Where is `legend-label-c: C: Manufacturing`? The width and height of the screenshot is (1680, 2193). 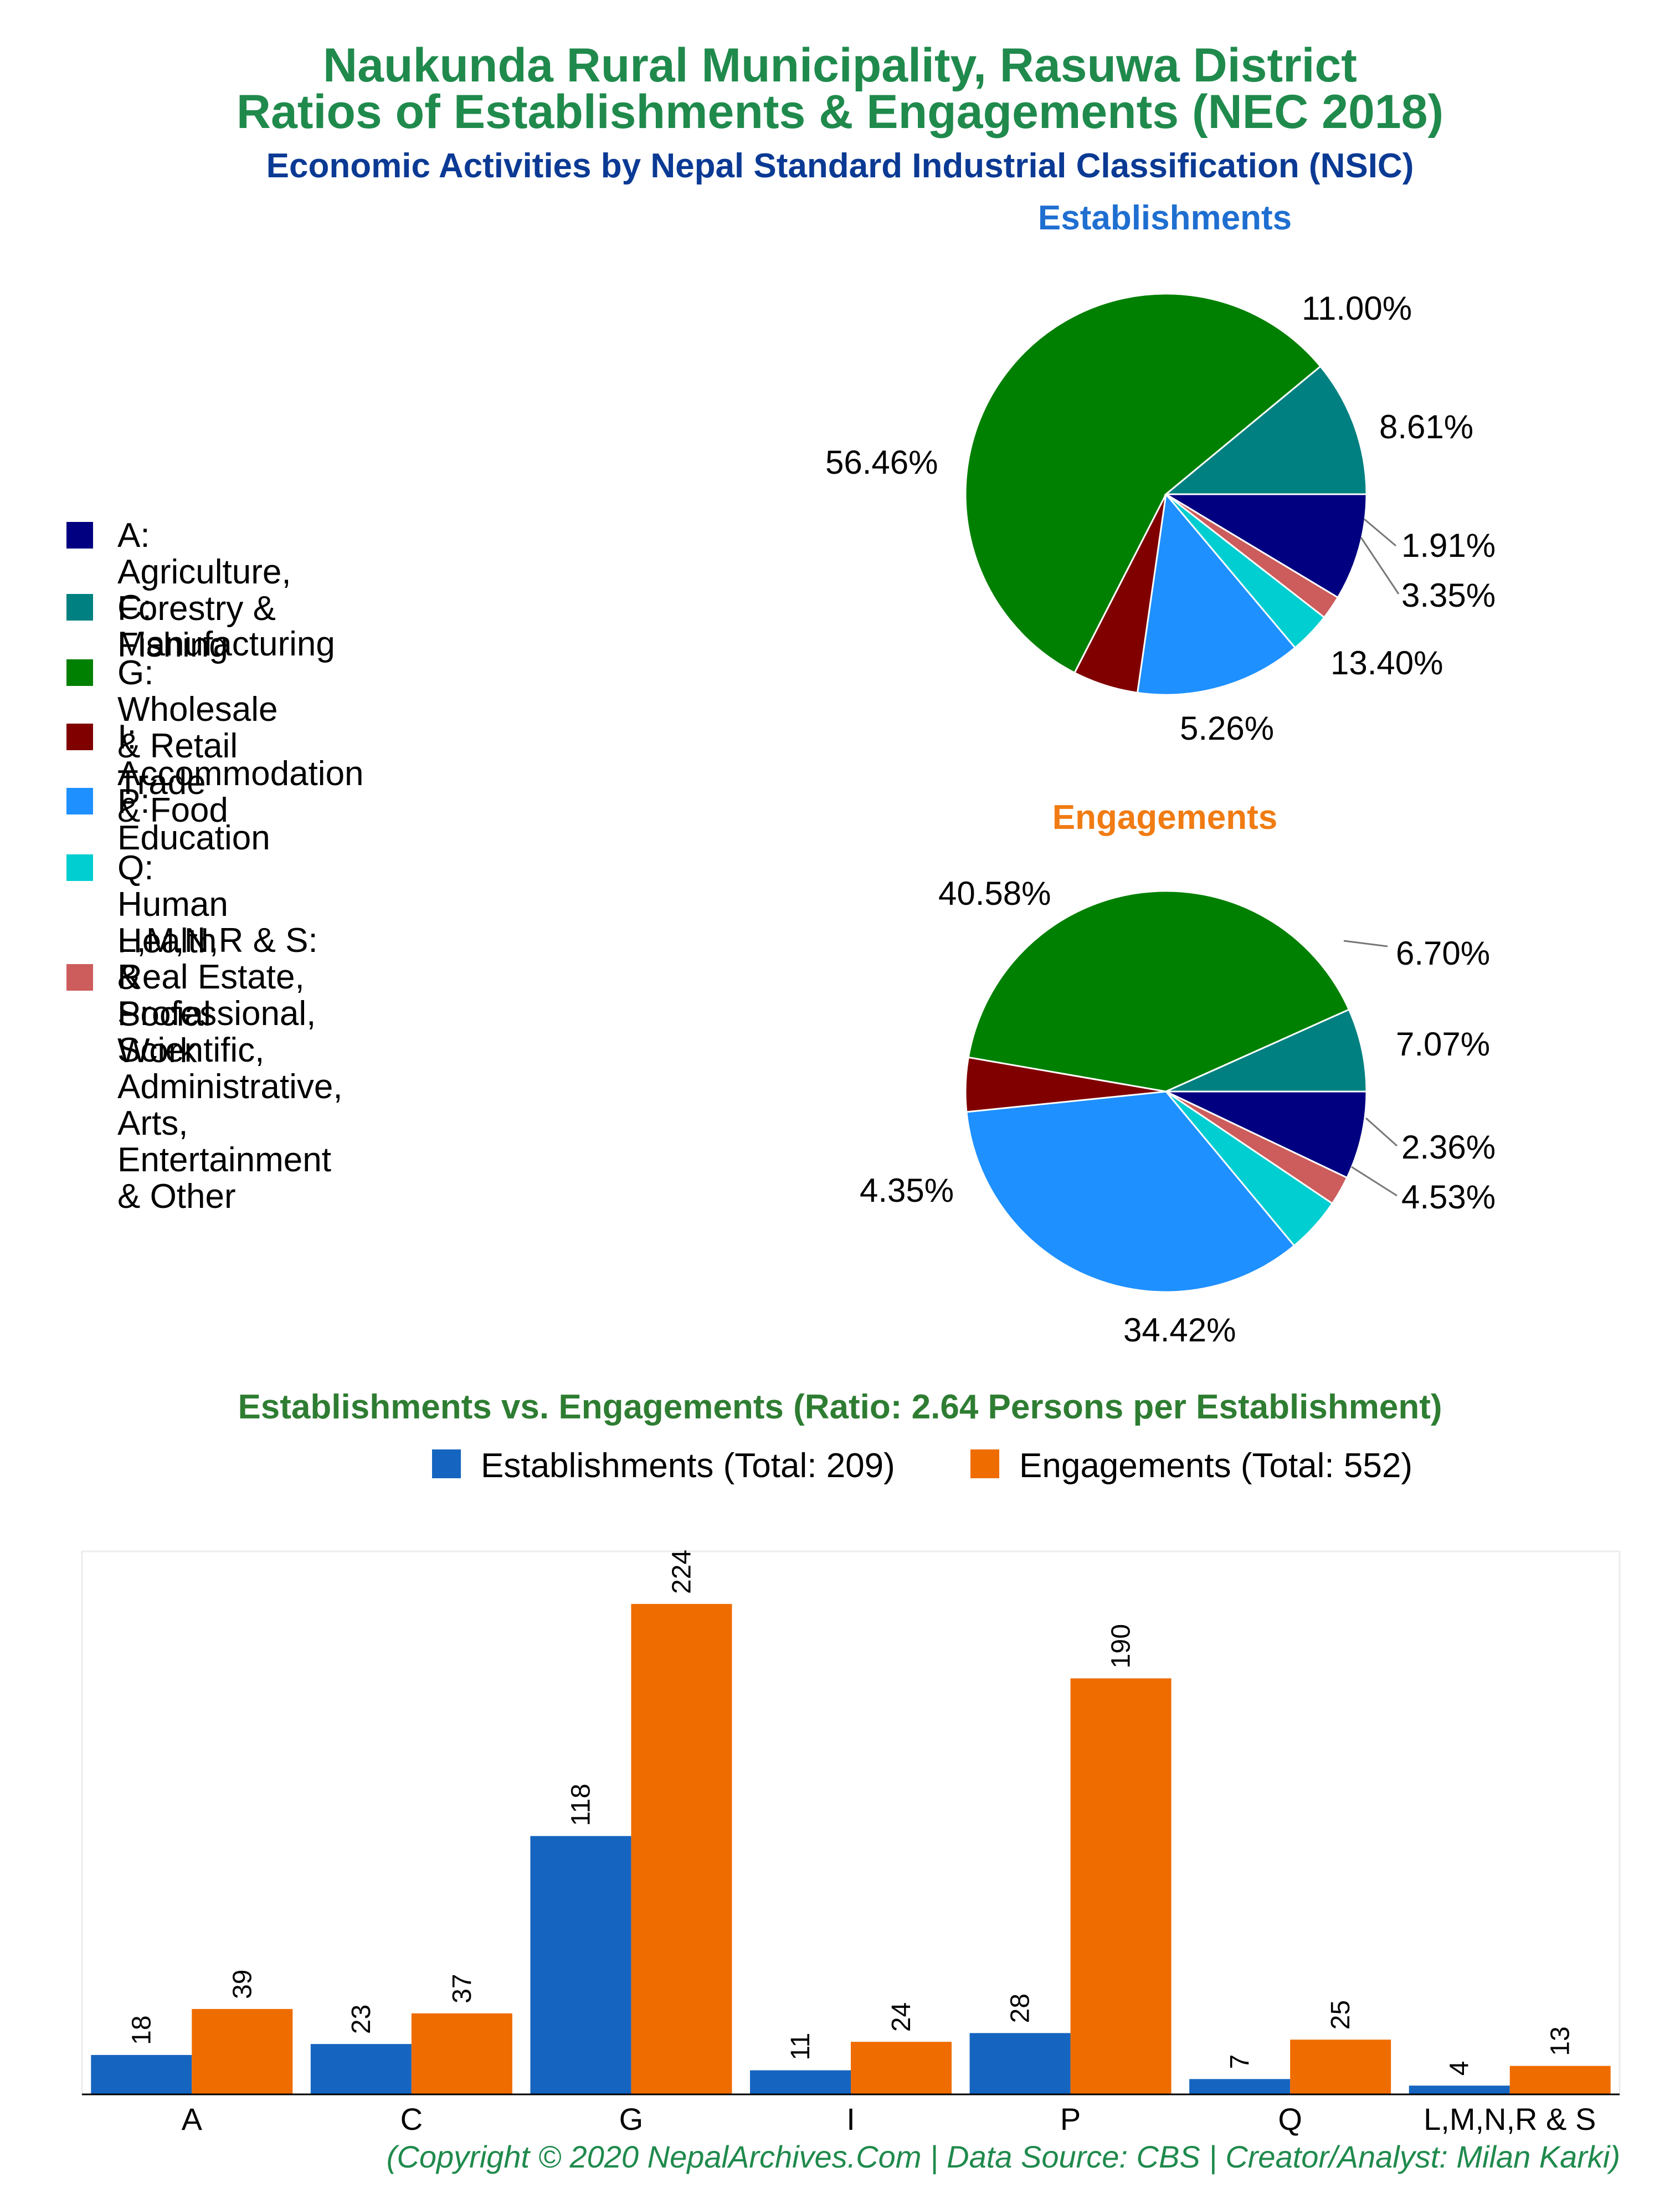 legend-label-c: C: Manufacturing is located at coordinates (226, 625).